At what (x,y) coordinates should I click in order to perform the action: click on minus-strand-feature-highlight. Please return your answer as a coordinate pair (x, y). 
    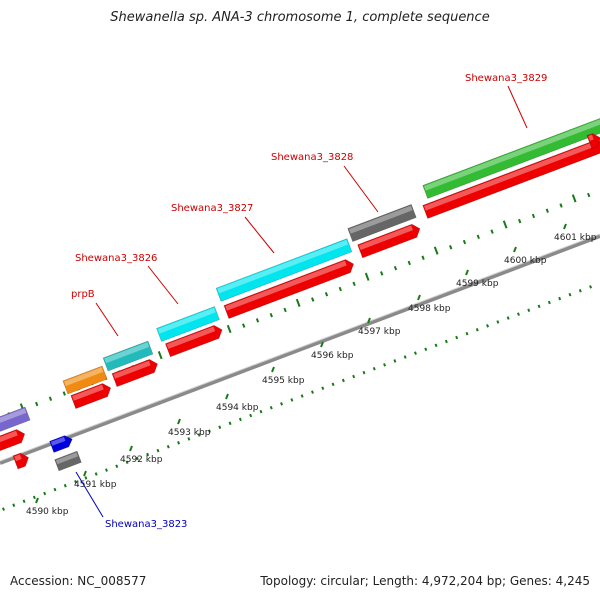
    Looking at the image, I should click on (58, 441).